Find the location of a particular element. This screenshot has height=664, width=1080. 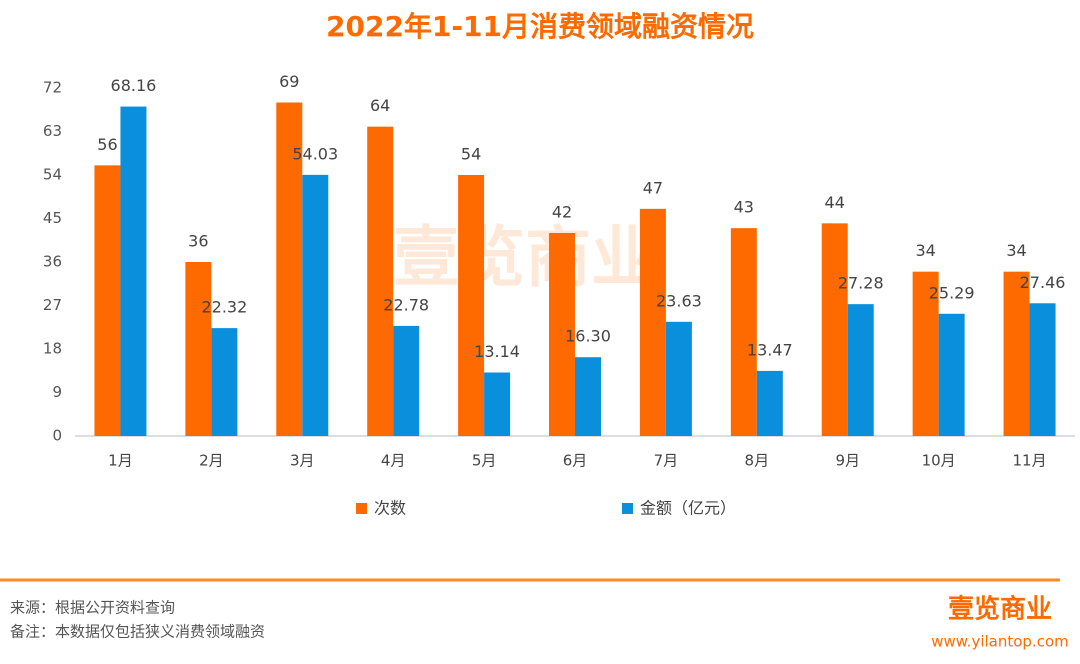

x-tick-label: 1月 is located at coordinates (120, 461).